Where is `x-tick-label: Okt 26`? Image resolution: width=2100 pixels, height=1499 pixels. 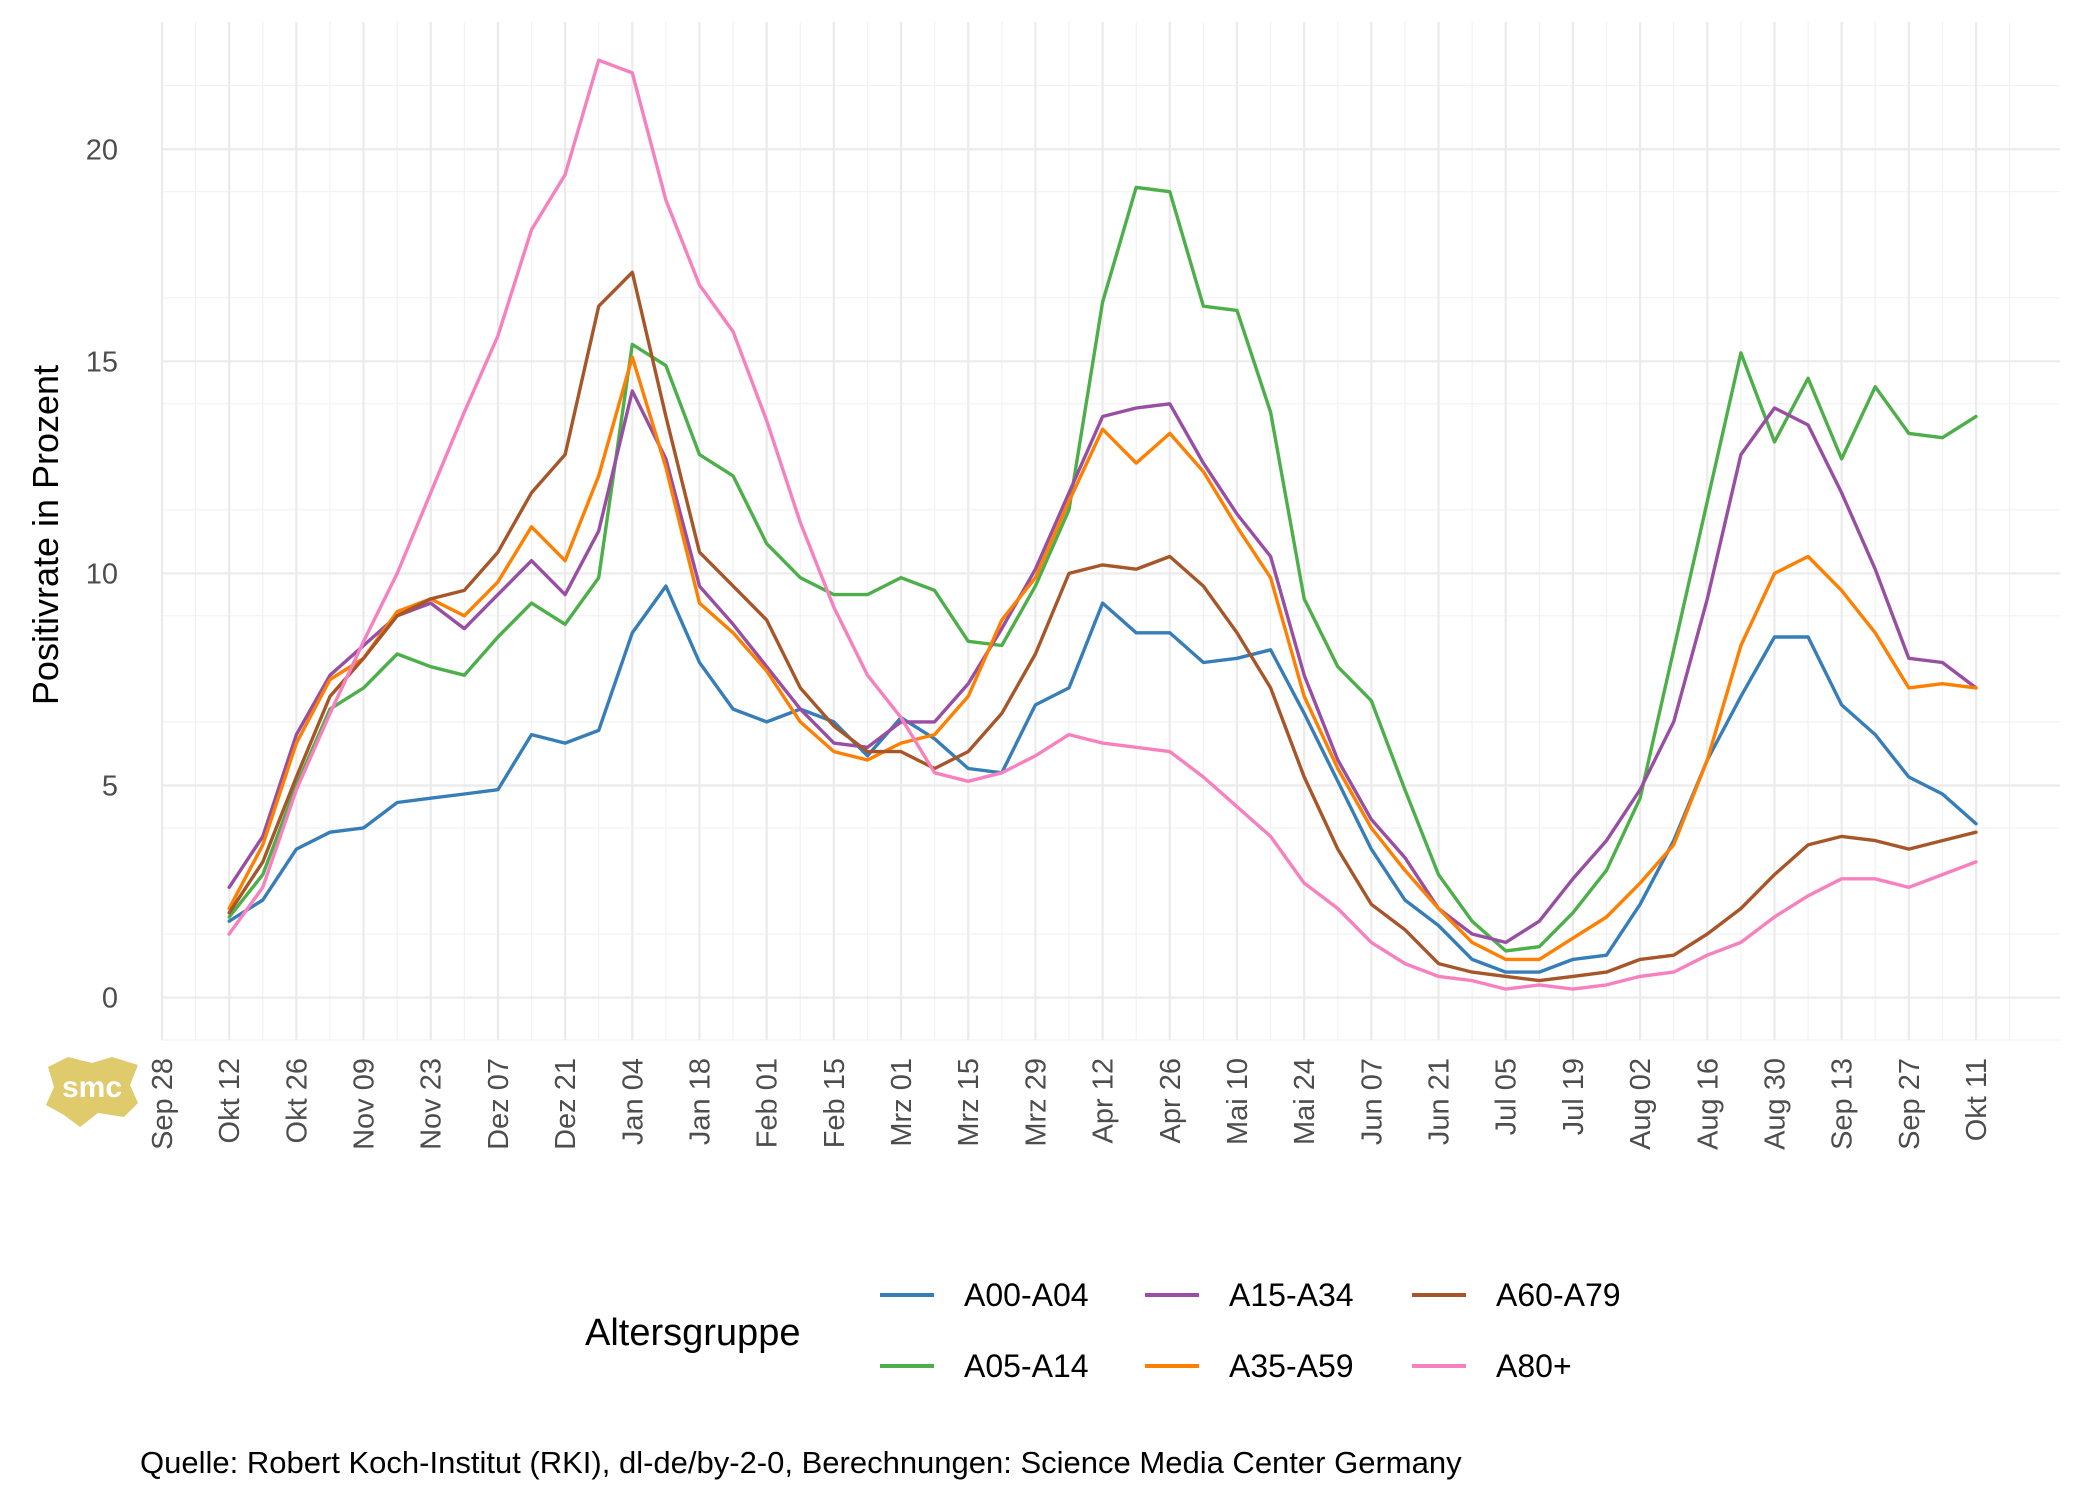 x-tick-label: Okt 26 is located at coordinates (297, 1100).